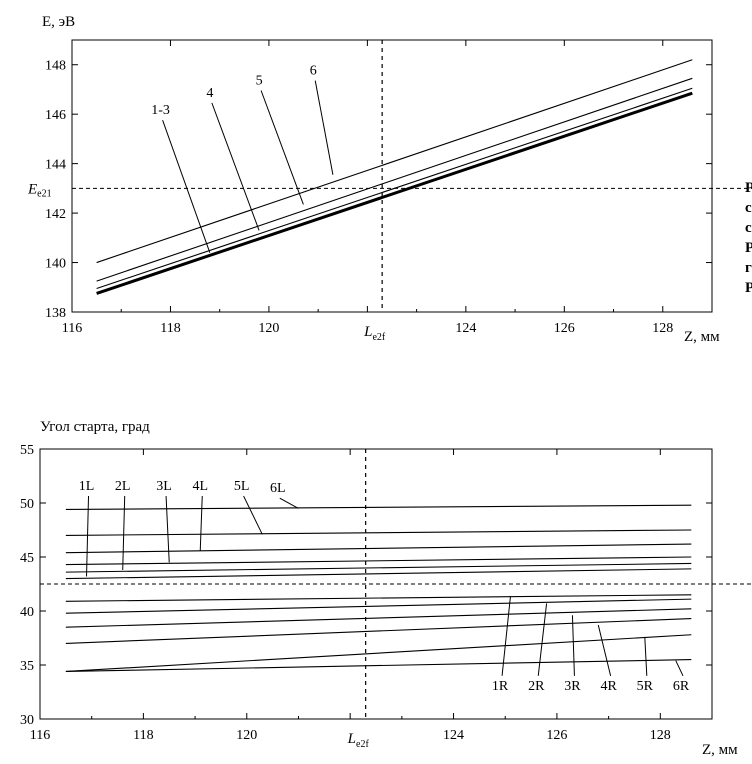  I want to click on y-tick-label: 40, so click(27, 612).